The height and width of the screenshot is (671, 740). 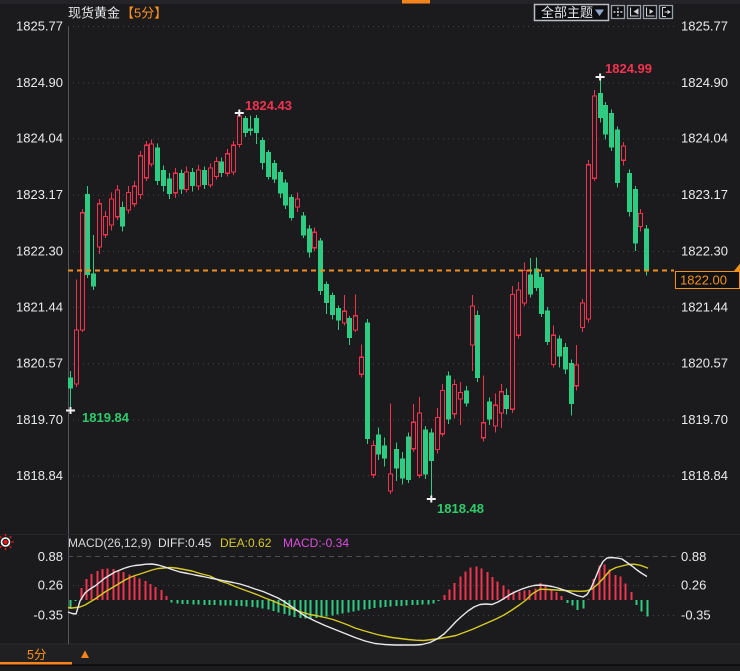 What do you see at coordinates (703, 280) in the screenshot?
I see `svg-text: 1822.00` at bounding box center [703, 280].